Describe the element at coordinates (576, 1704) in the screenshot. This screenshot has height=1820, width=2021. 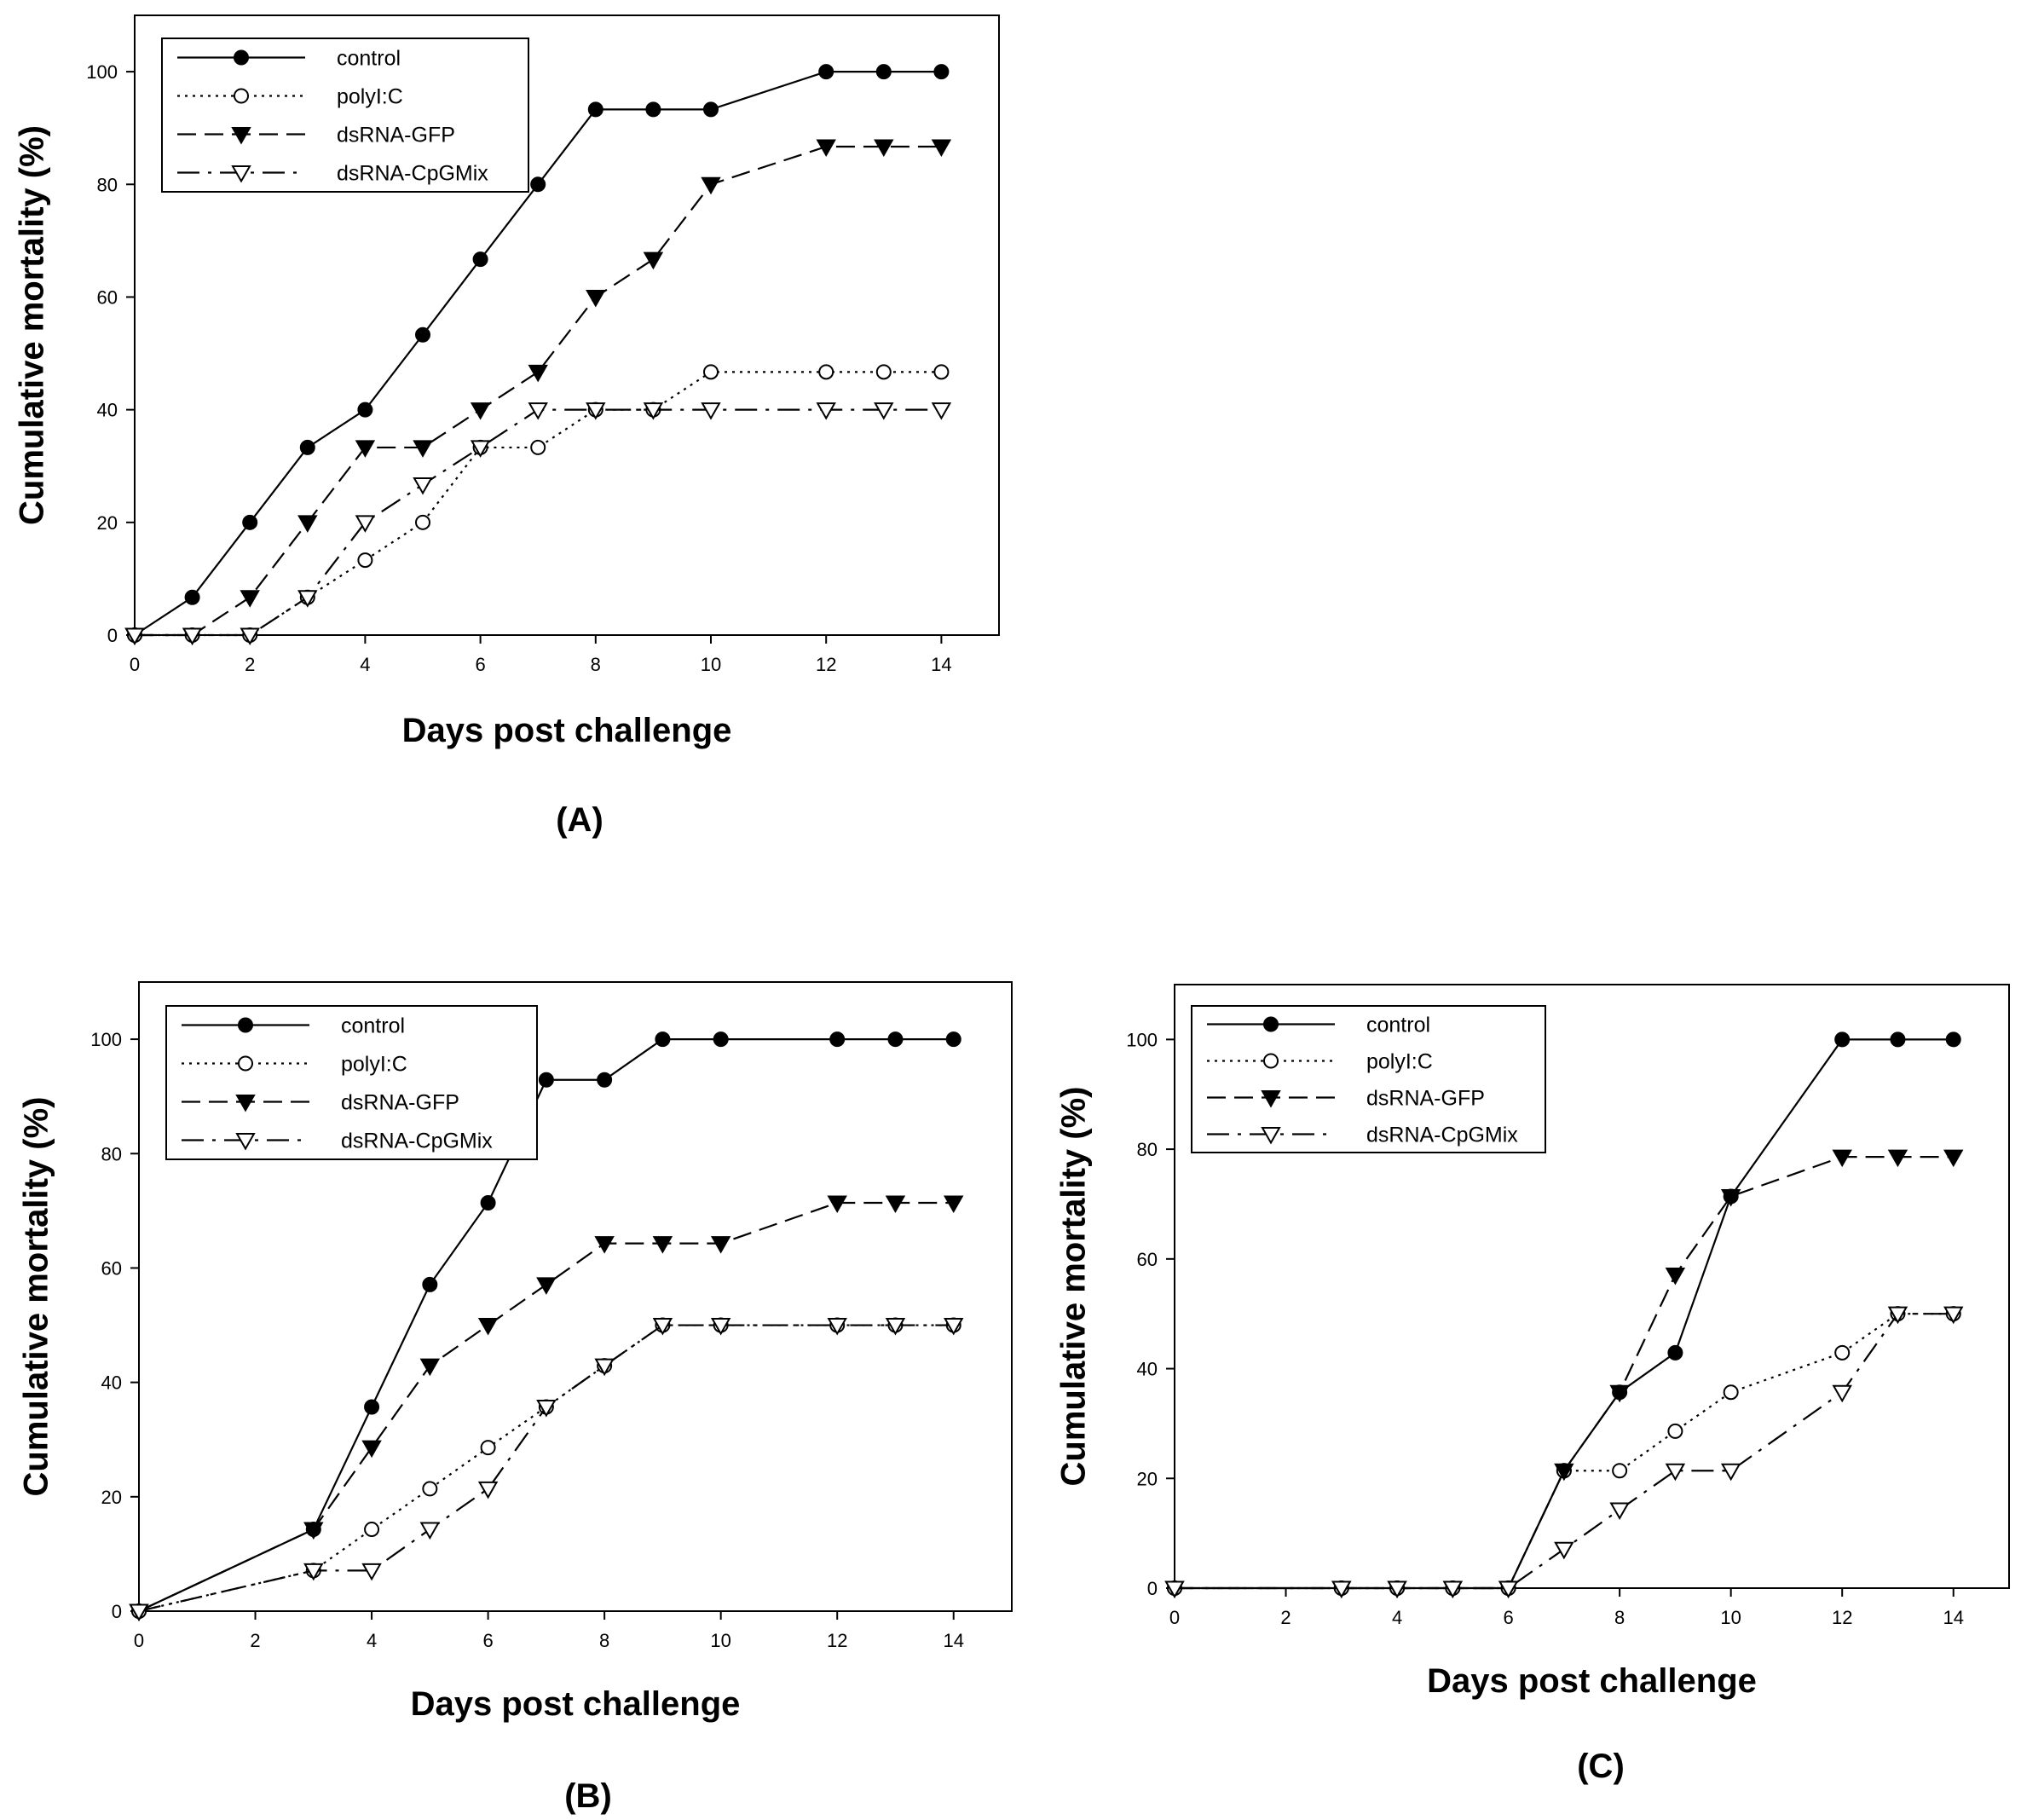
I see `x-axis-title: Days post challenge` at that location.